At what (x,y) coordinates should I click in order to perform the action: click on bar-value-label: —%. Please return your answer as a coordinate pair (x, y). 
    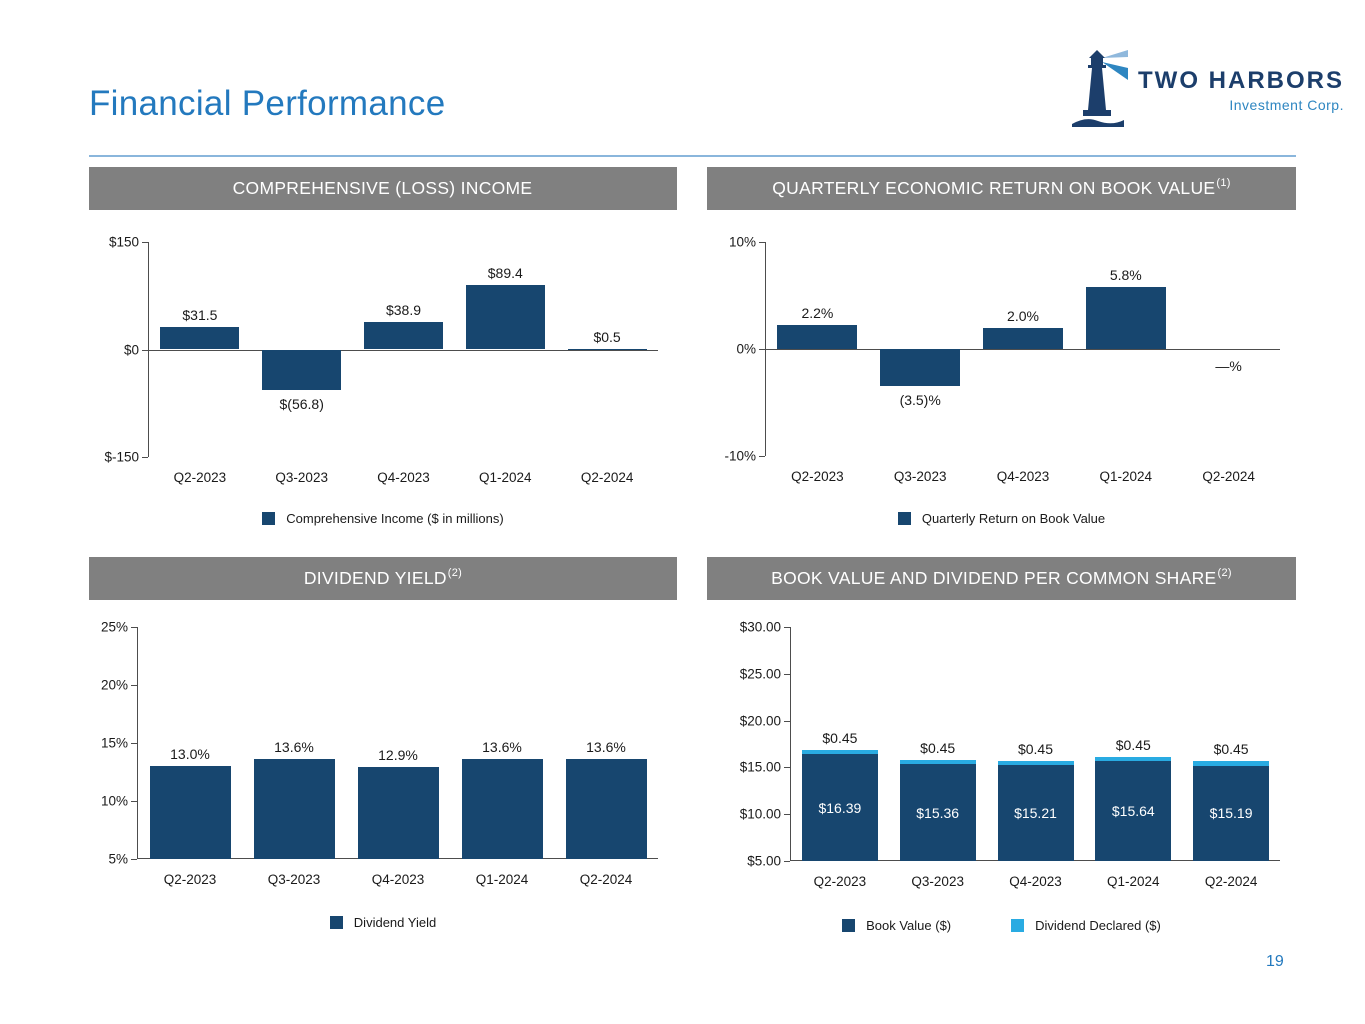
    Looking at the image, I should click on (1228, 366).